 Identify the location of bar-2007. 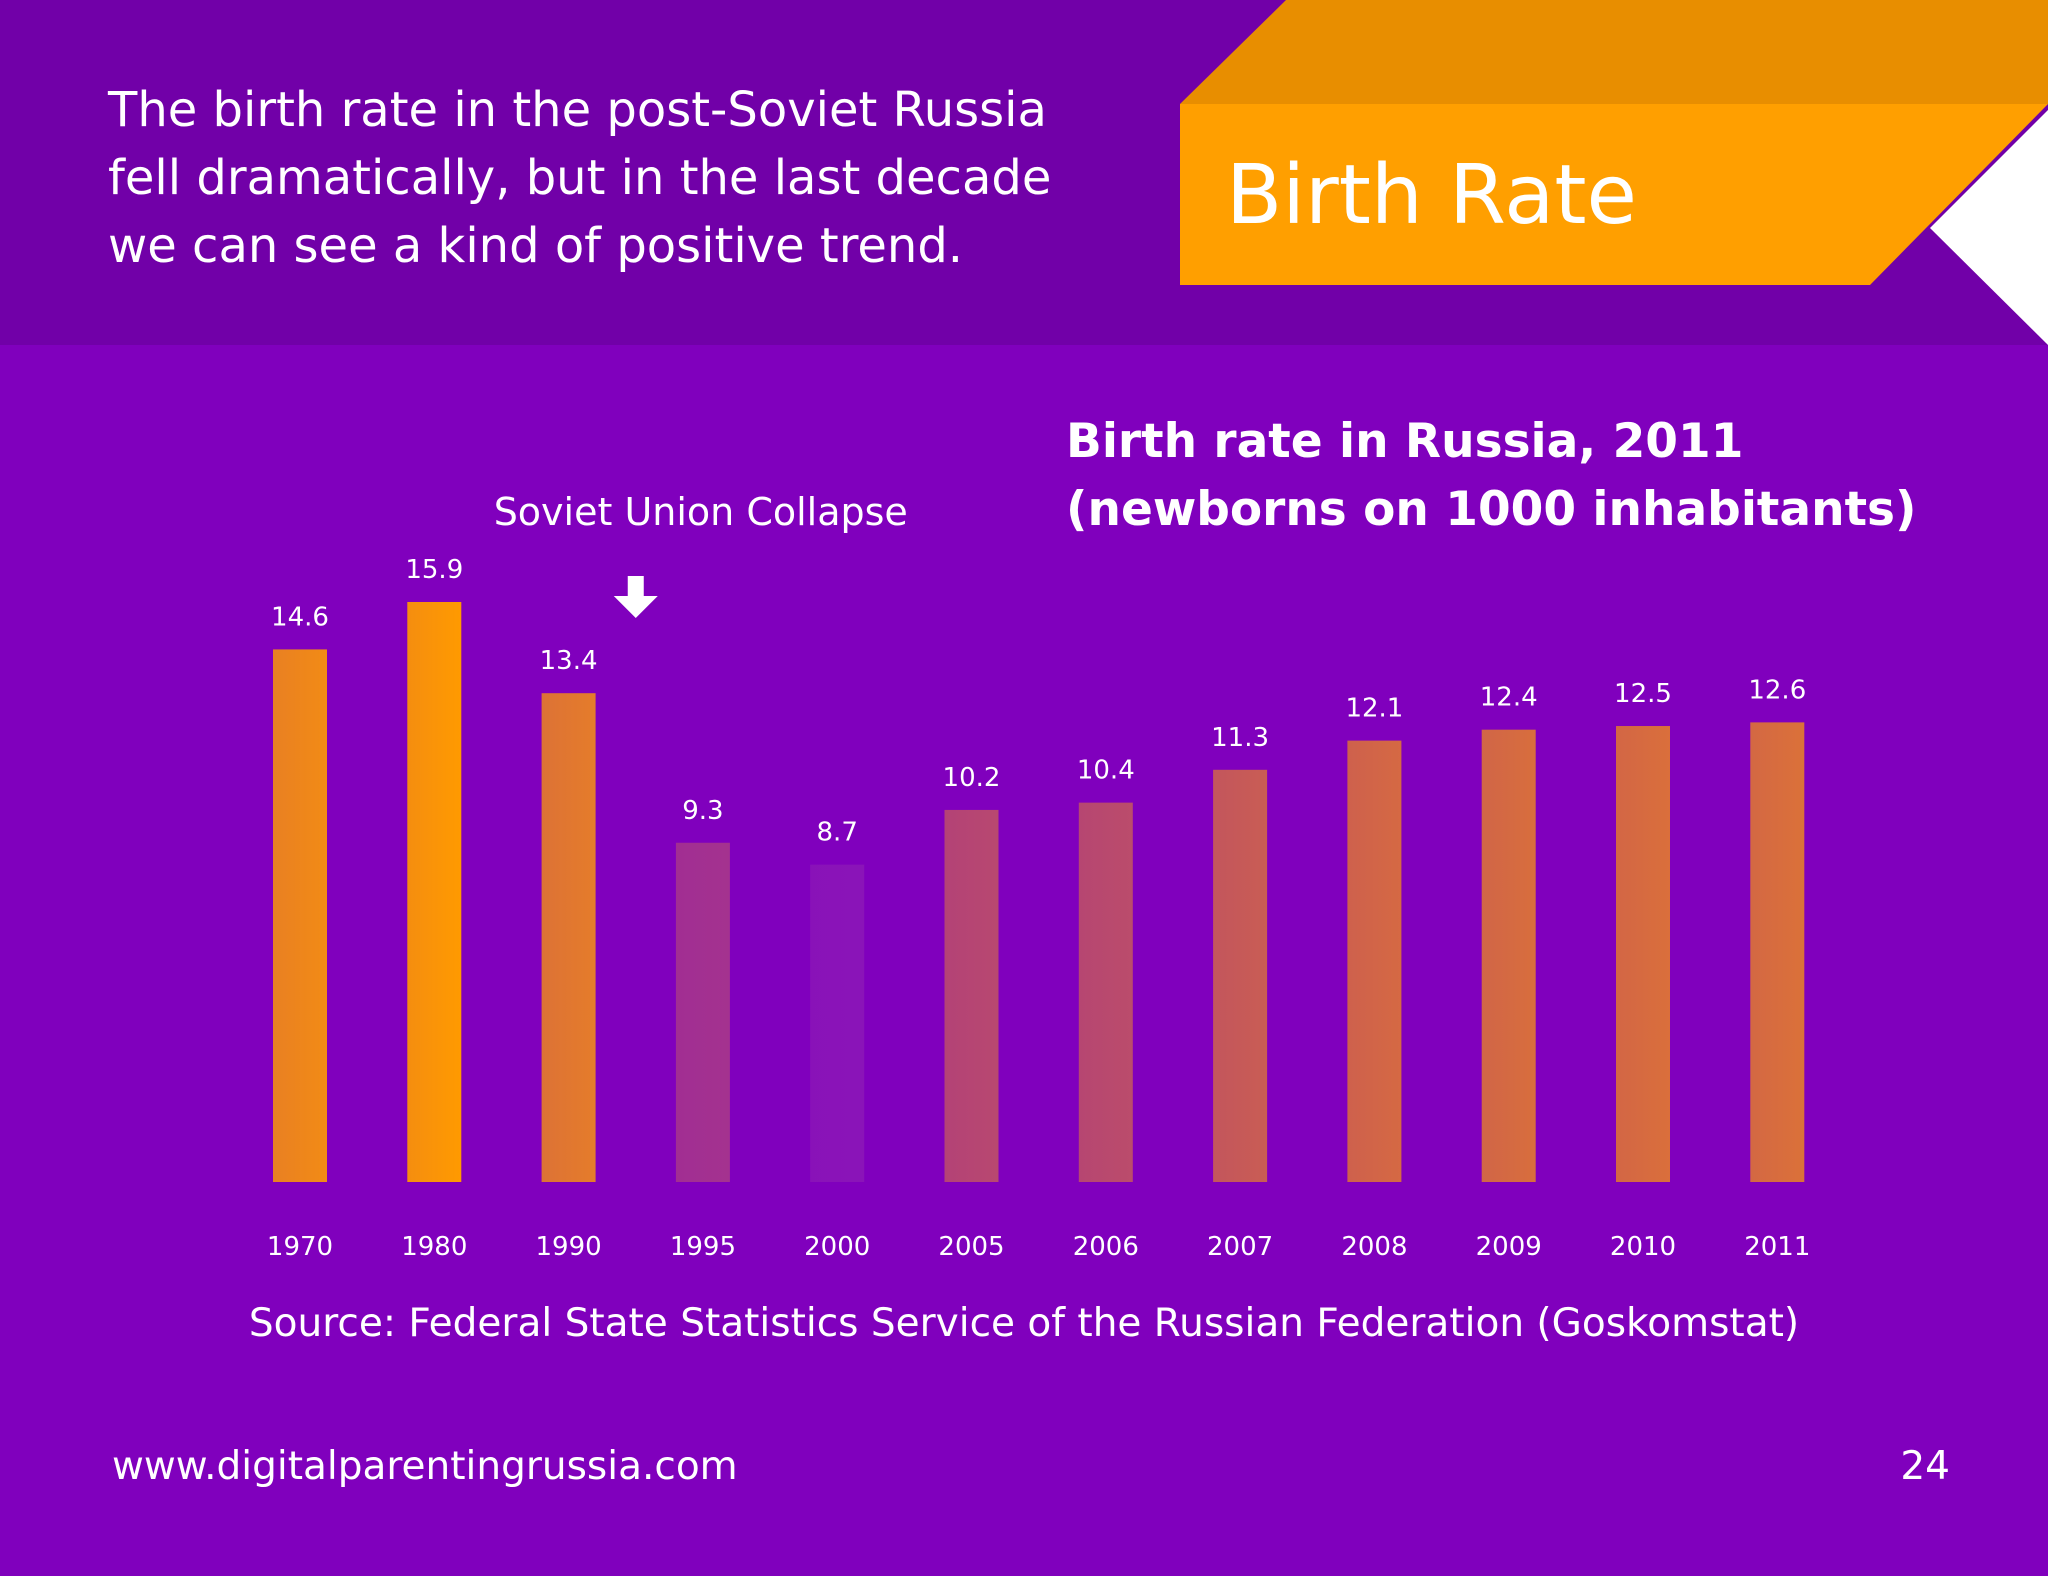
(1240, 975).